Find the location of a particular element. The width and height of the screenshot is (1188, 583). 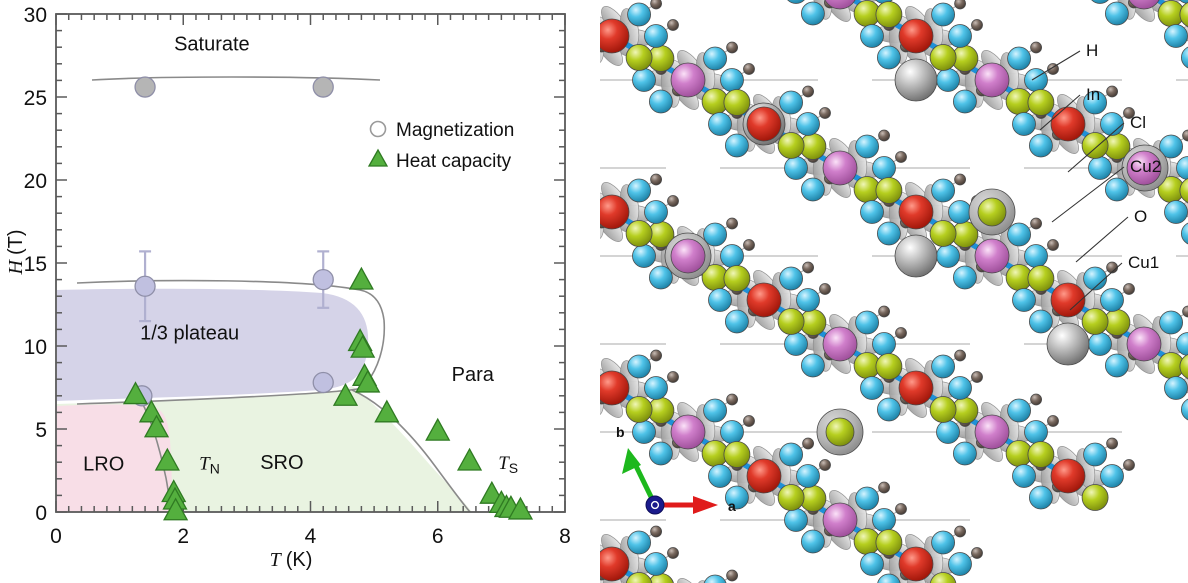

label-leader-line is located at coordinates (1096, 147).